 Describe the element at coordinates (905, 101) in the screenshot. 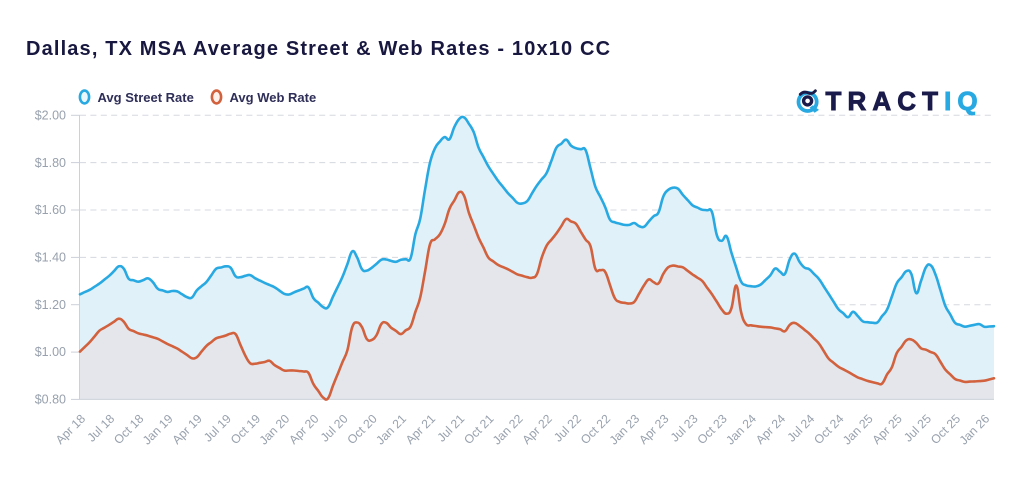

I see `svg-text: TRACTIQ` at that location.